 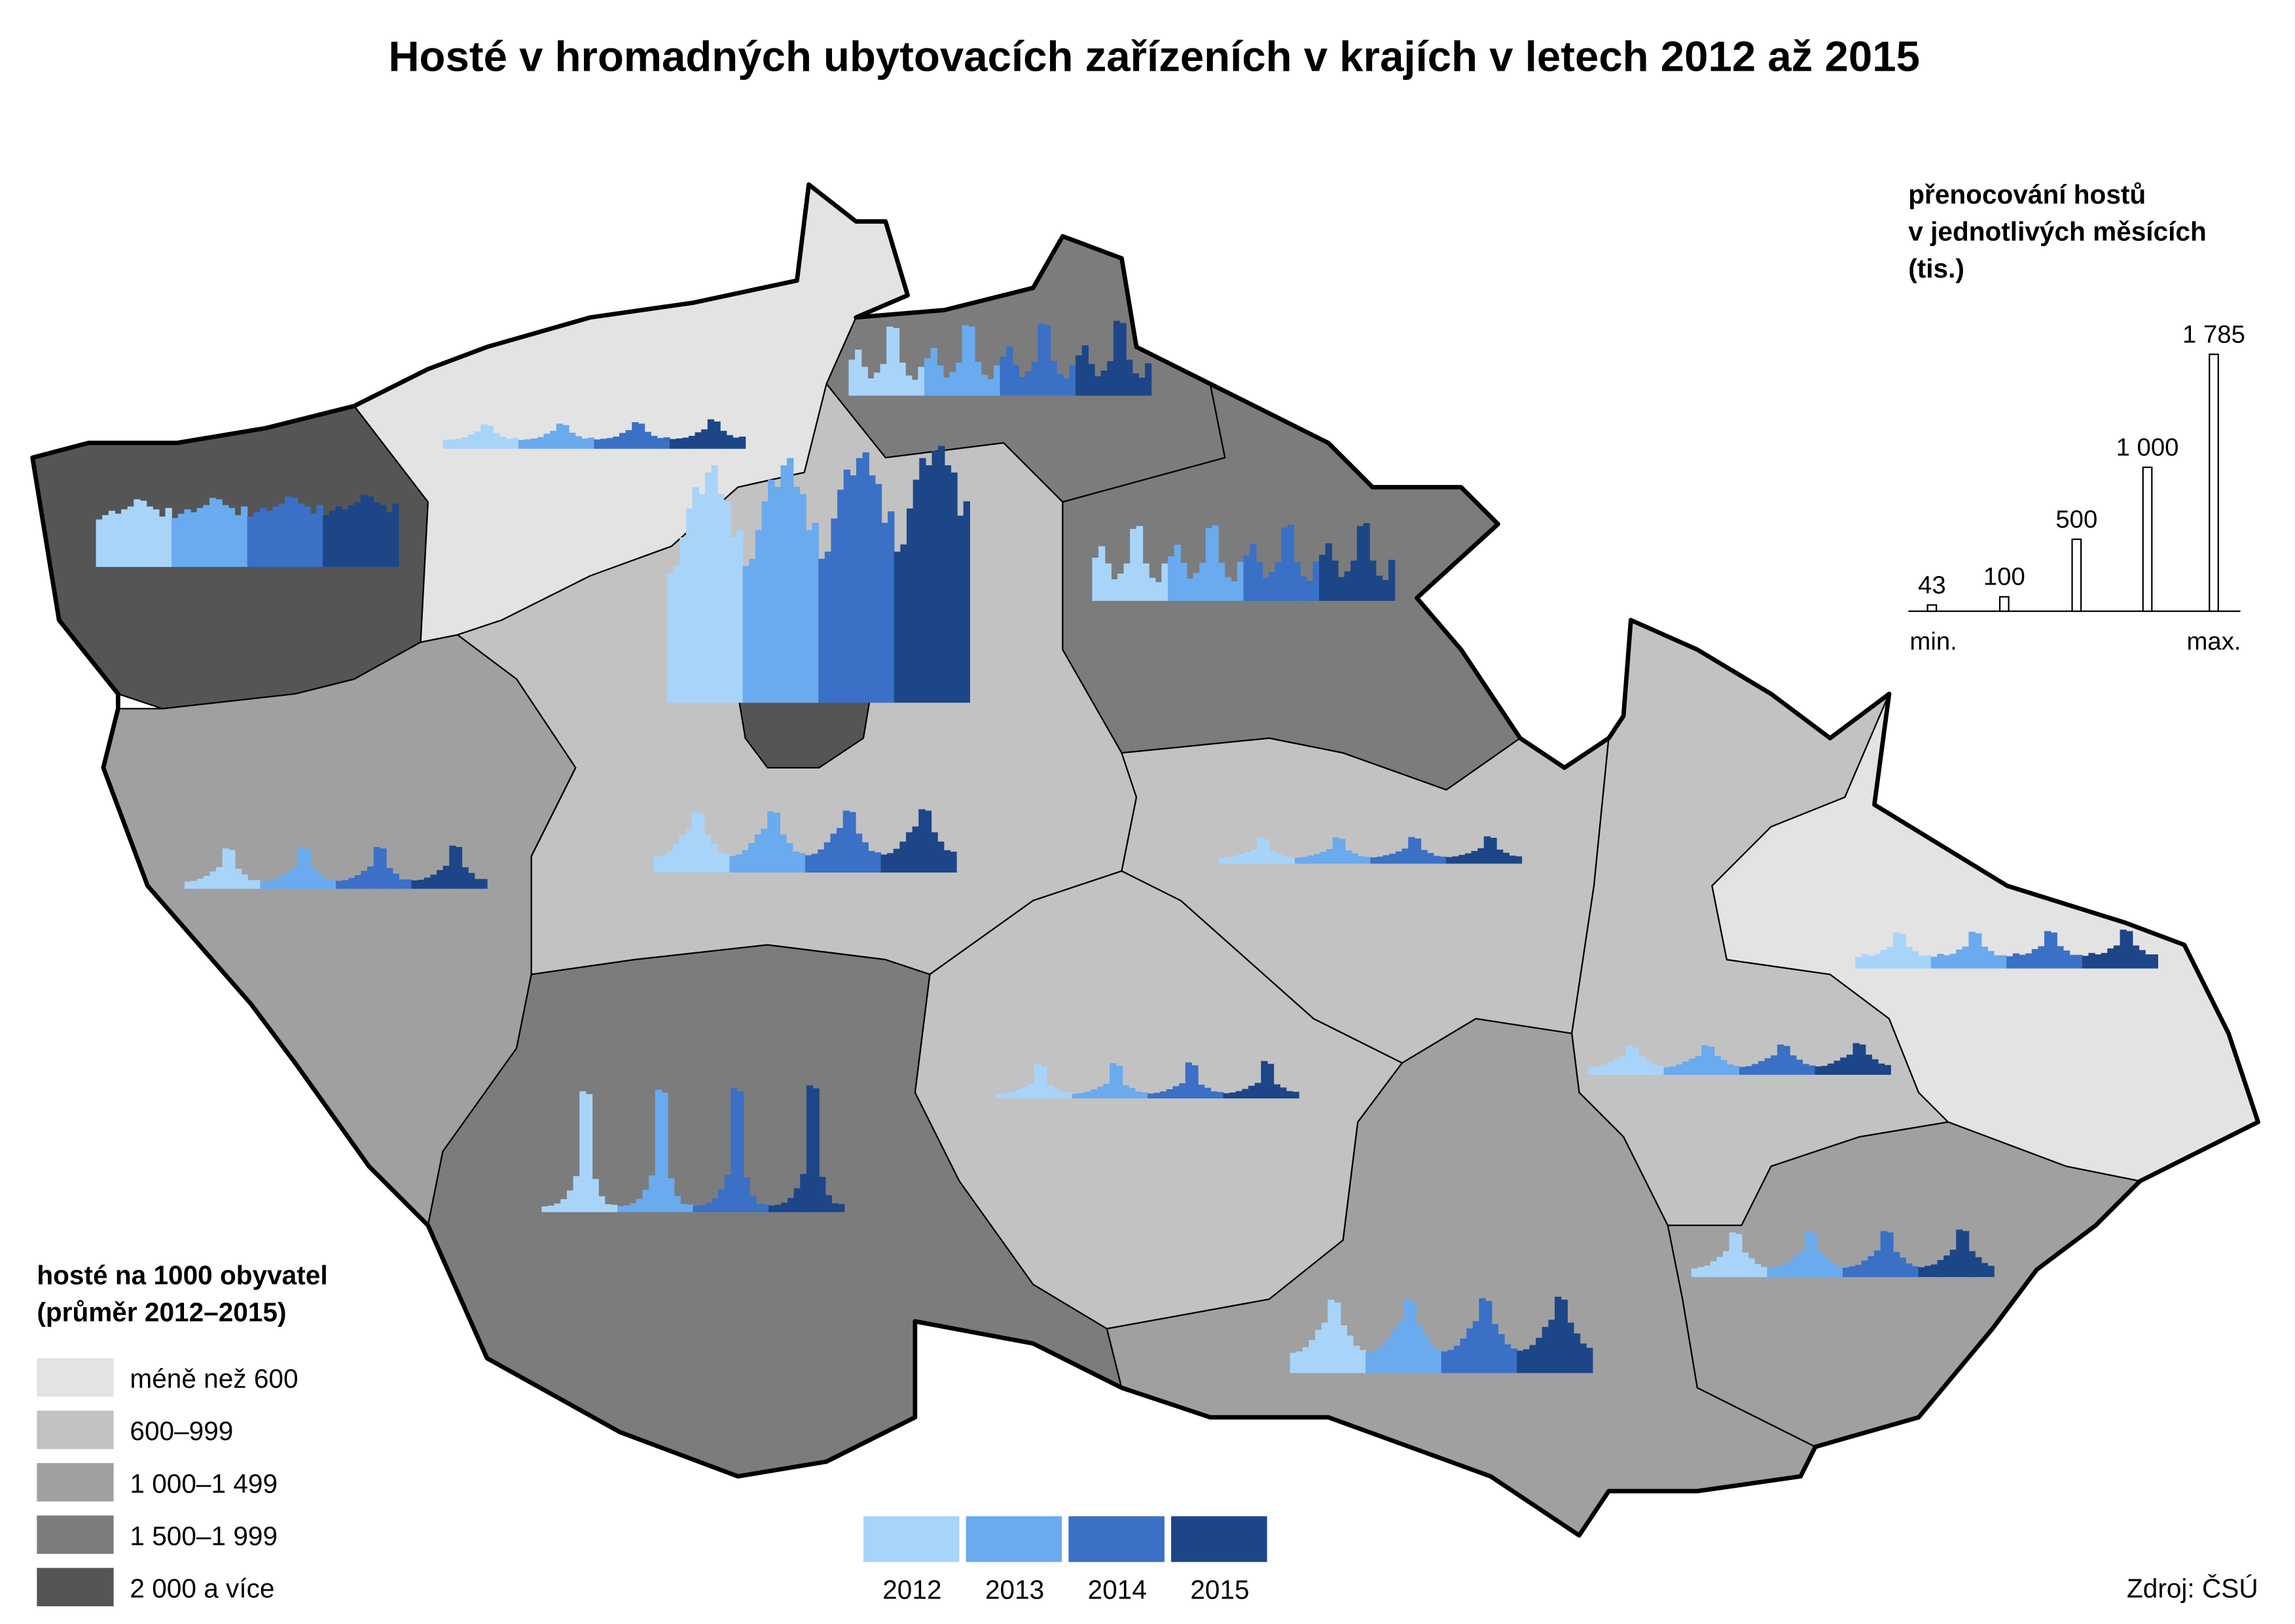 I want to click on year-label: 2013, so click(x=1015, y=1590).